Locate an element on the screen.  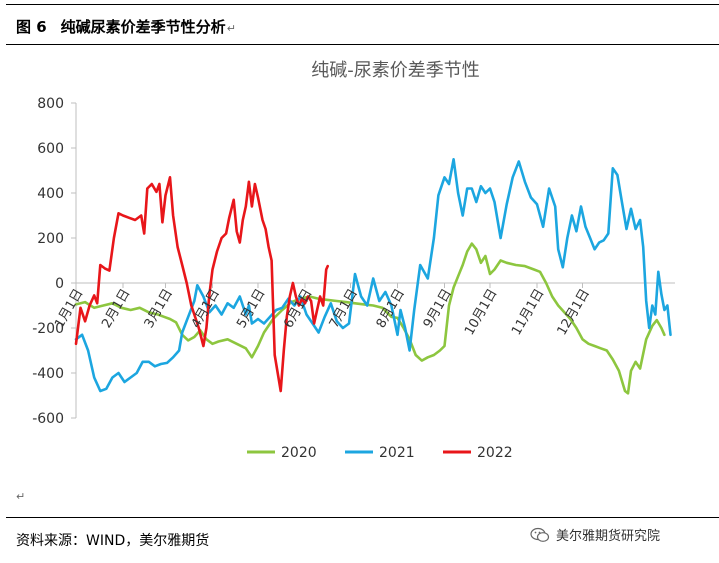
x-tick-label: 6月1日 is located at coordinates (298, 309).